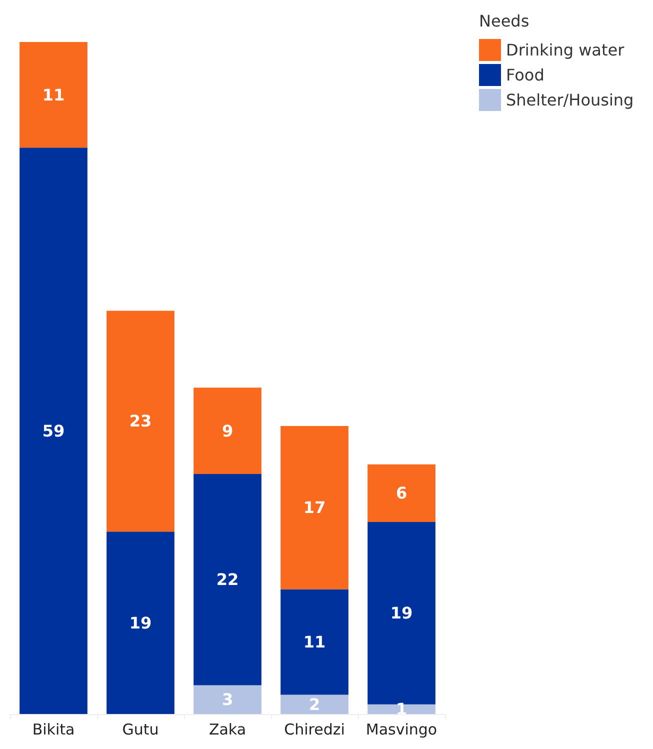 This screenshot has height=749, width=653. Describe the element at coordinates (53, 729) in the screenshot. I see `x-tick-label: Bikita` at that location.